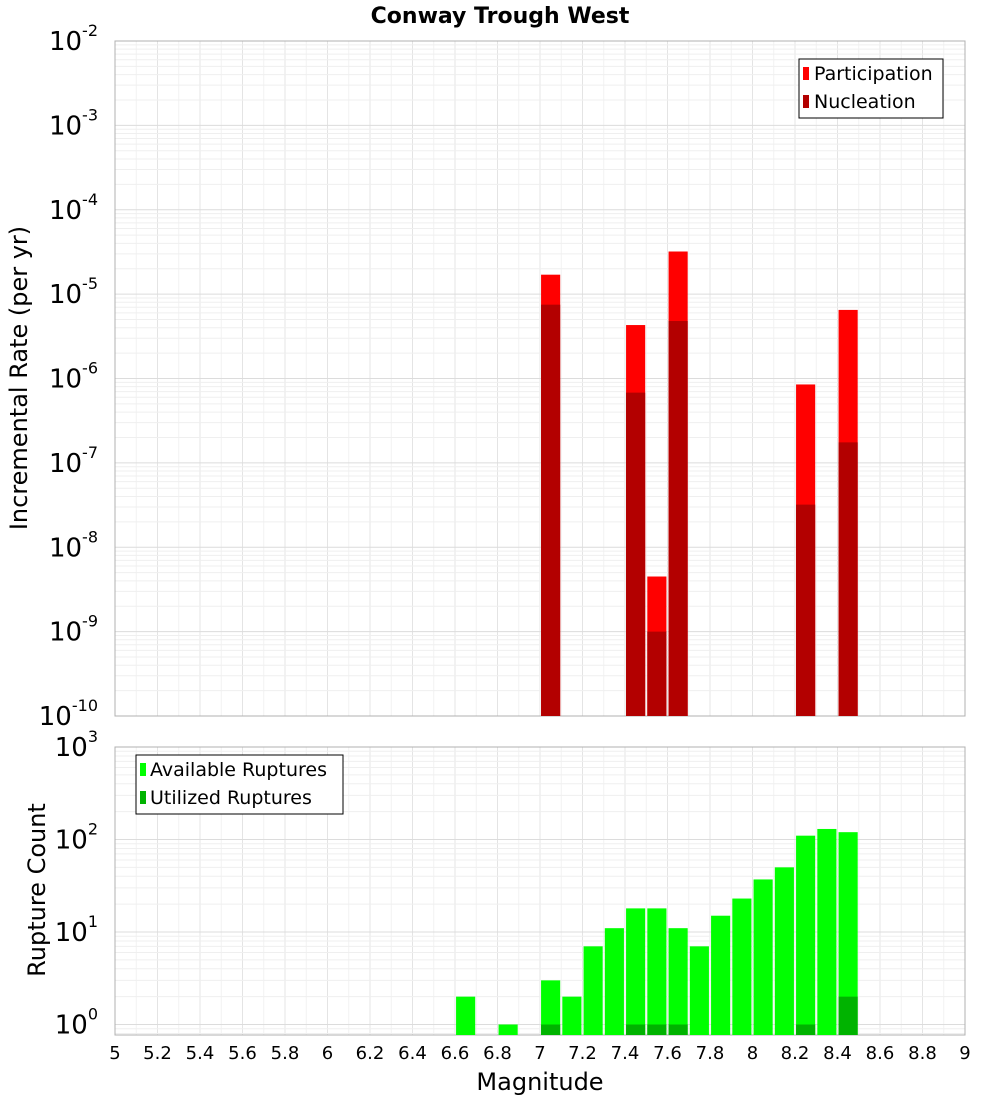  I want to click on bottom-bar-available-ruptures-7.75, so click(699, 990).